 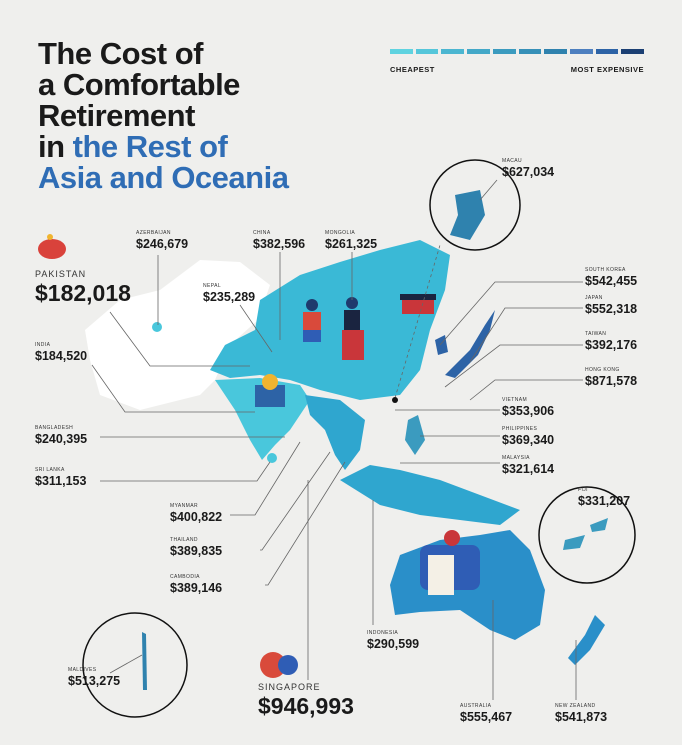 What do you see at coordinates (604, 501) in the screenshot?
I see `retirement-cost: $331,207` at bounding box center [604, 501].